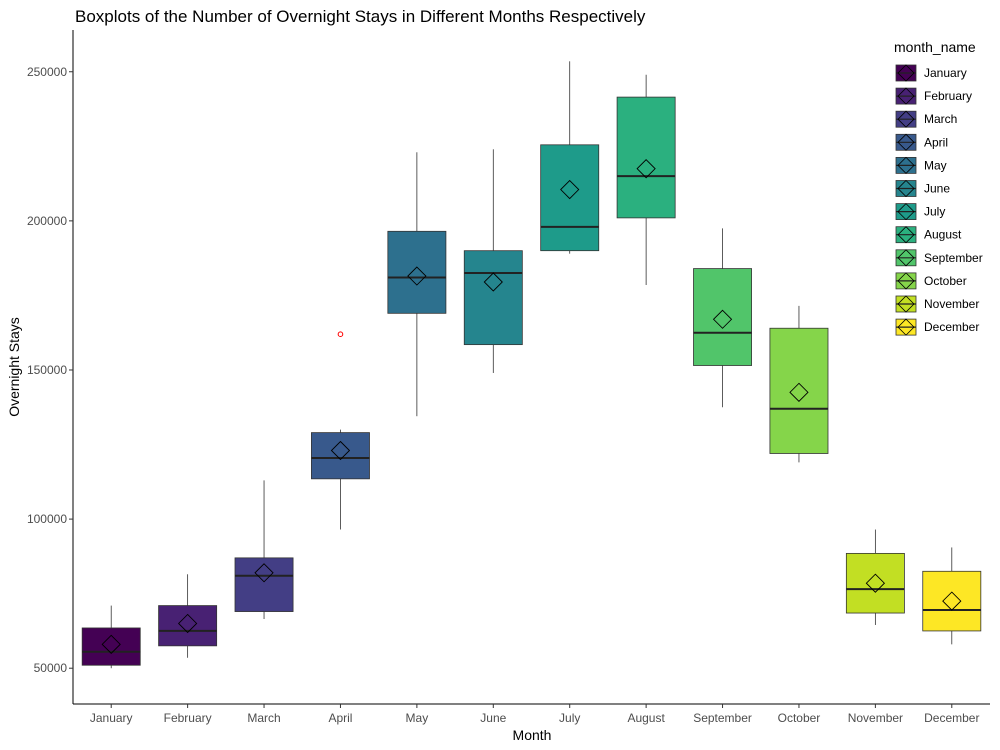 This screenshot has width=1000, height=750. I want to click on outlier-point, so click(340, 334).